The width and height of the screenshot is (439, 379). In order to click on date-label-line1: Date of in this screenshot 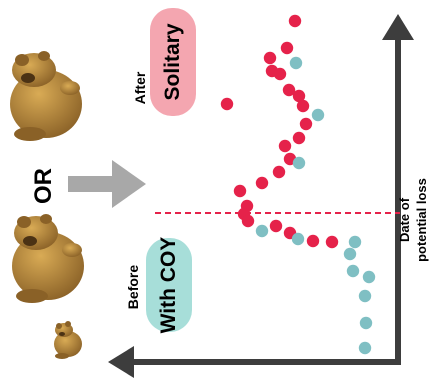, I will do `click(404, 220)`.